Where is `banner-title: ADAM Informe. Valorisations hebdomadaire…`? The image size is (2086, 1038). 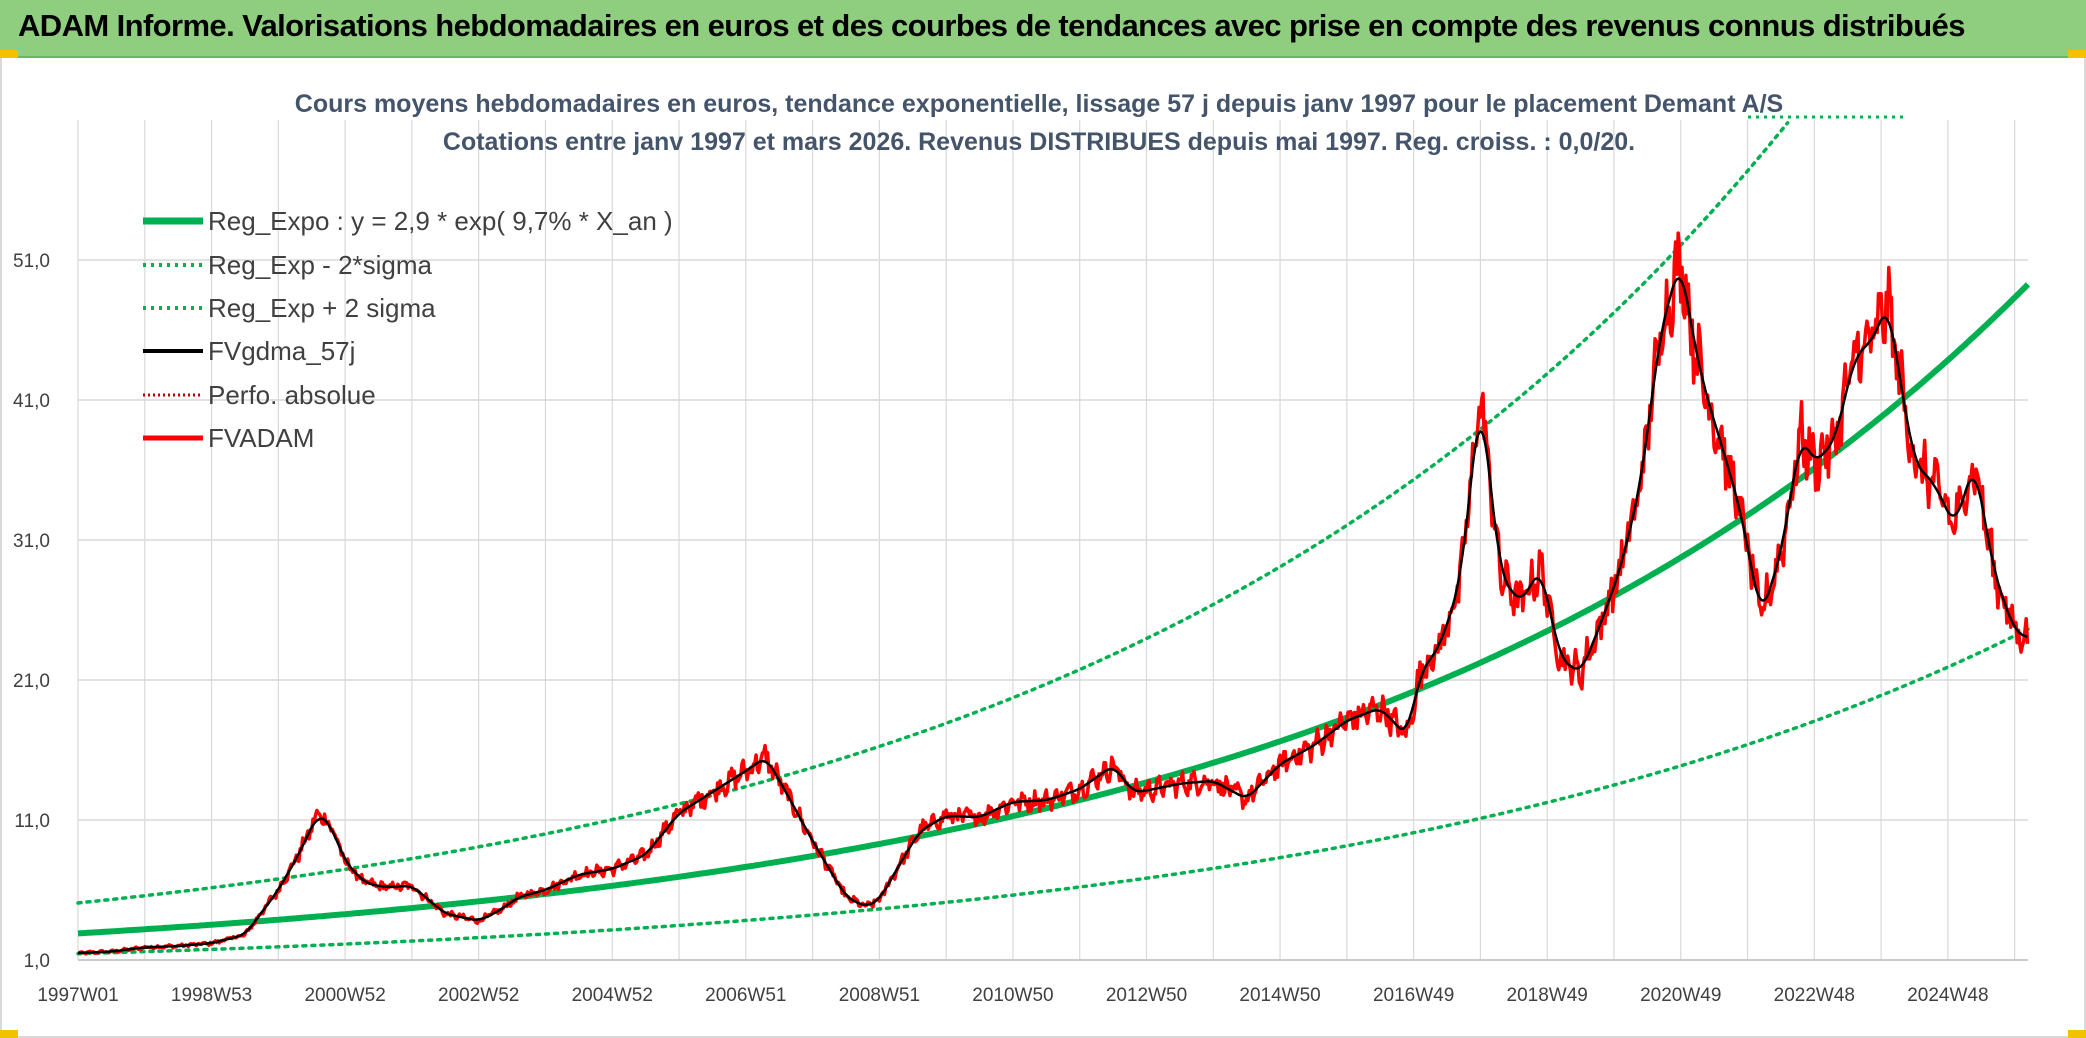
banner-title: ADAM Informe. Valorisations hebdomadaire… is located at coordinates (991, 25).